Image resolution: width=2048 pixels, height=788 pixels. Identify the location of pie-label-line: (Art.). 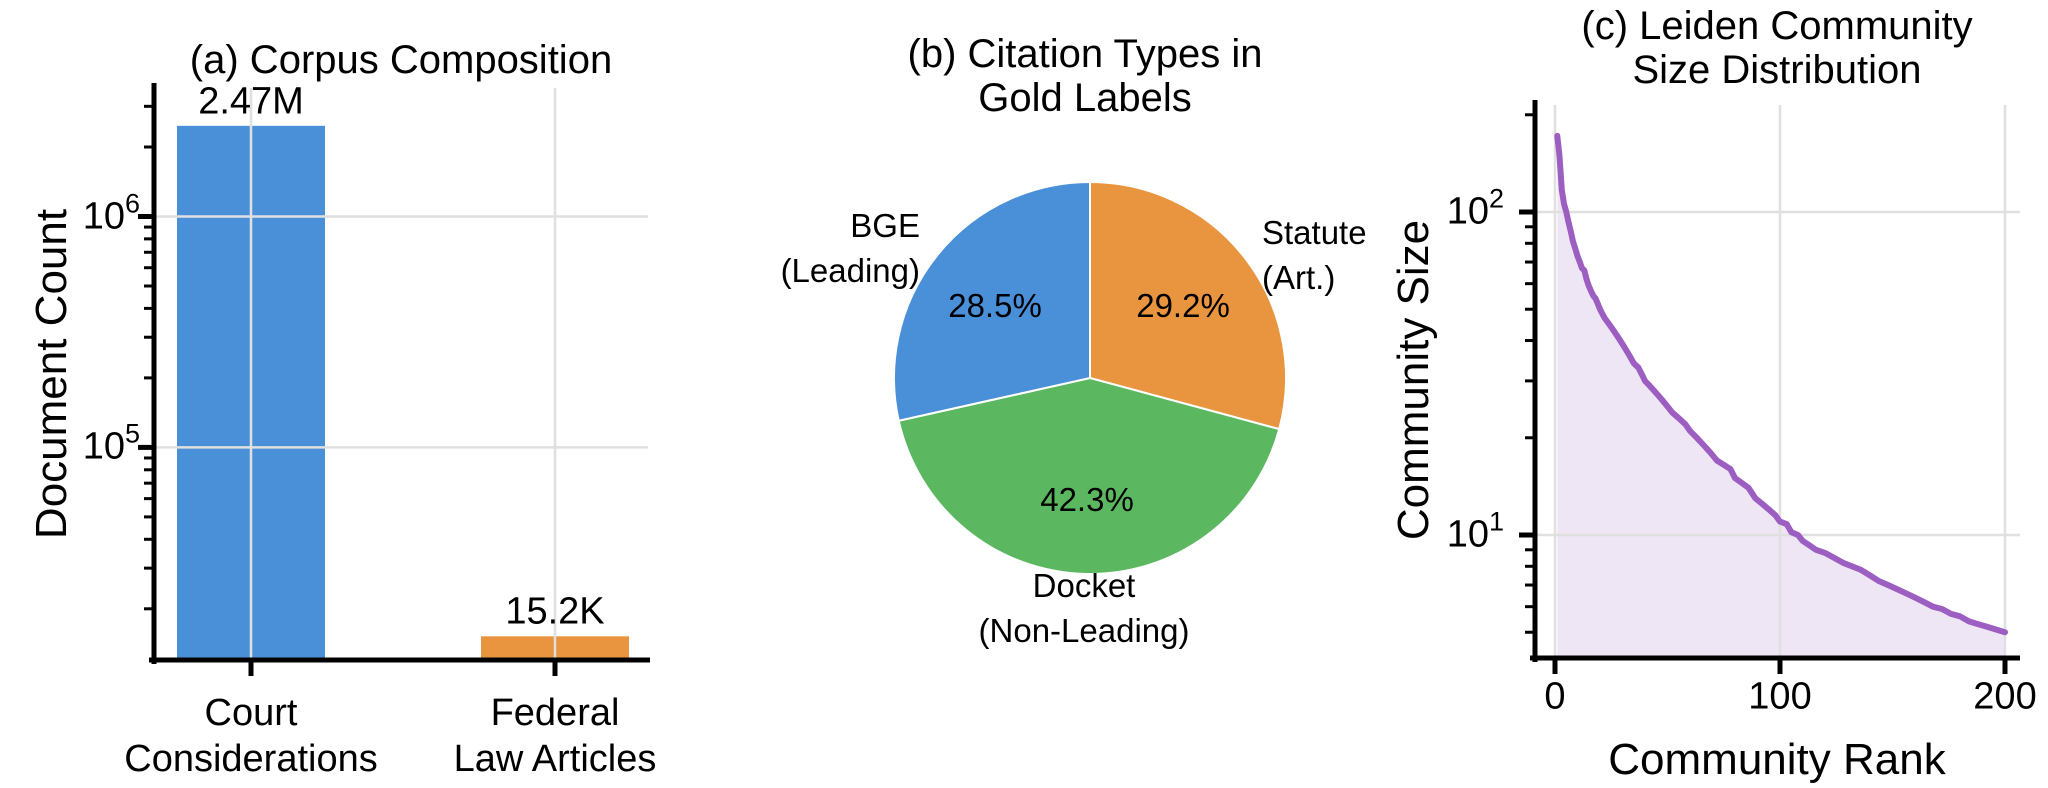
(1299, 277).